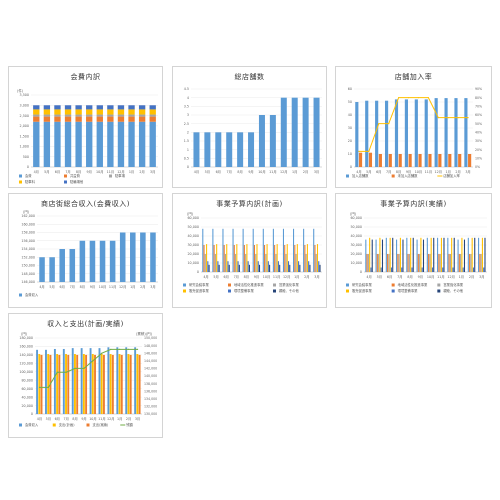  What do you see at coordinates (27, 406) in the screenshot?
I see `y-tick-label: 20,000` at bounding box center [27, 406].